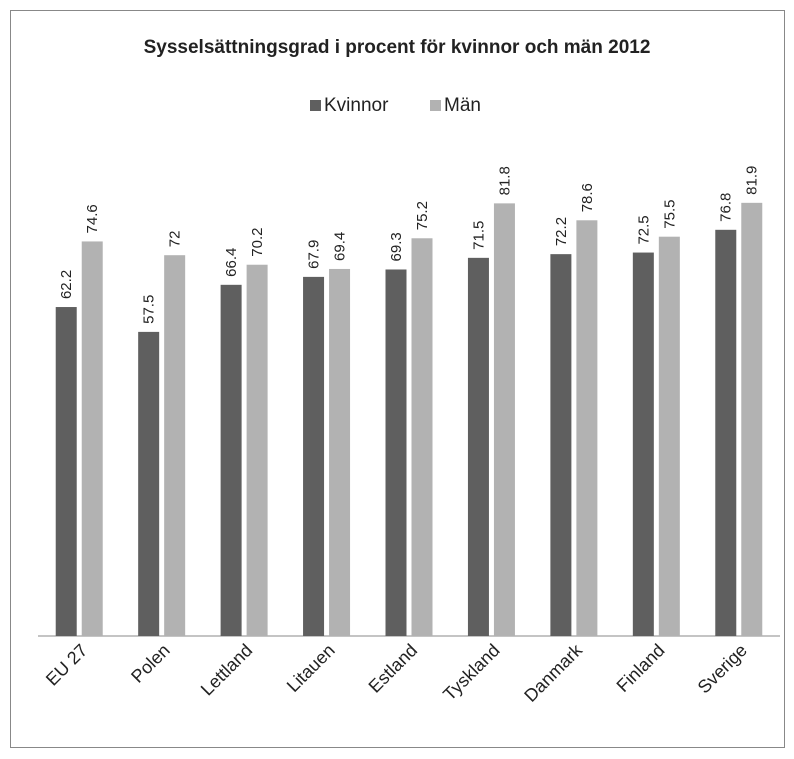 This screenshot has height=759, width=794. I want to click on x-tick-label: EU 27, so click(67, 665).